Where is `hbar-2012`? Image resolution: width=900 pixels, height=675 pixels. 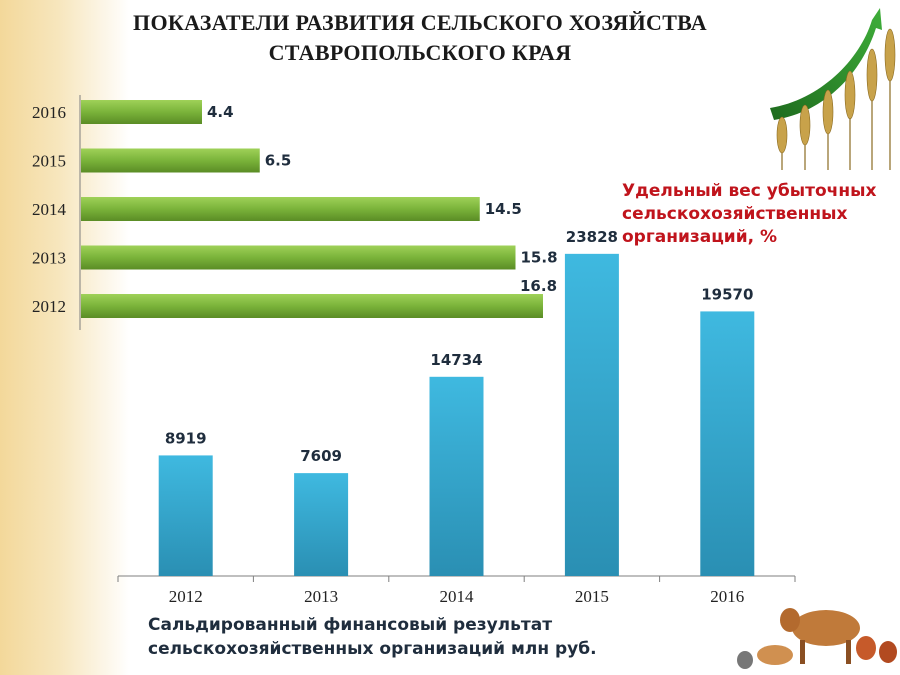 hbar-2012 is located at coordinates (312, 306).